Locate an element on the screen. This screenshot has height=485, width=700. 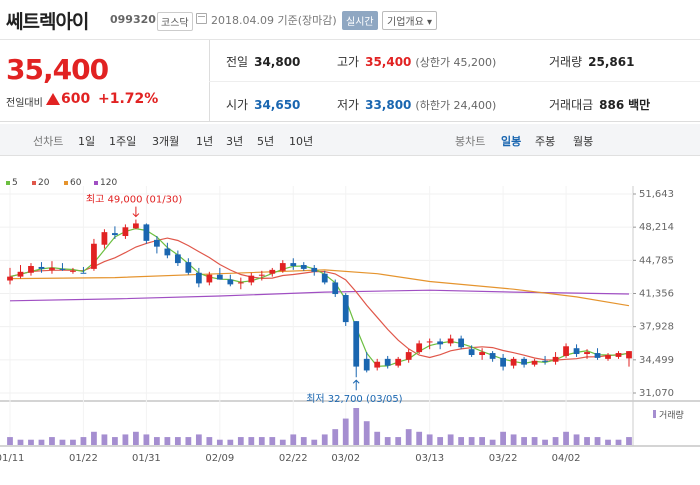
x-tick-label: 02/09 is located at coordinates (219, 458).